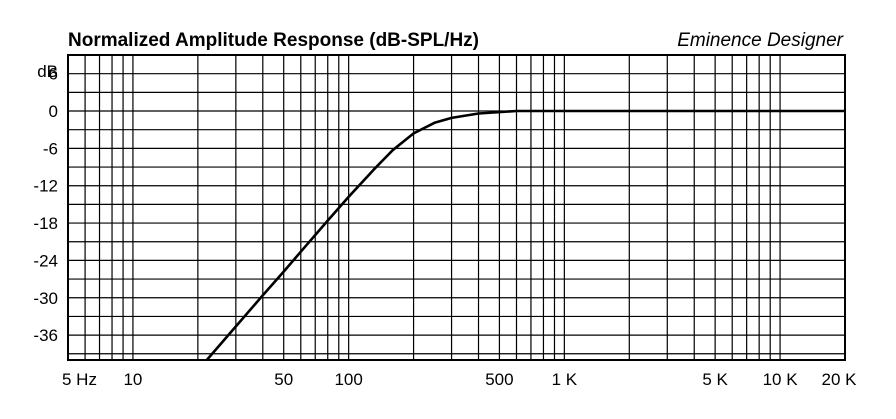 The image size is (896, 419). Describe the element at coordinates (760, 40) in the screenshot. I see `brand-label: Eminence Designer` at that location.